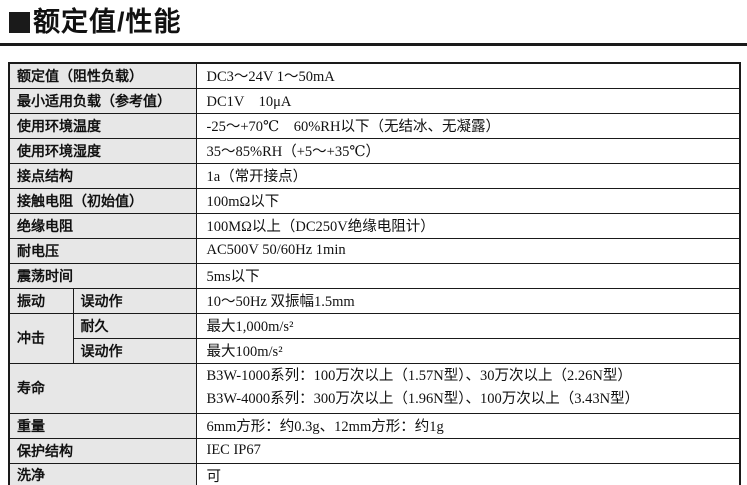 Image resolution: width=747 pixels, height=485 pixels. I want to click on section-title: 额定值/性能, so click(373, 19).